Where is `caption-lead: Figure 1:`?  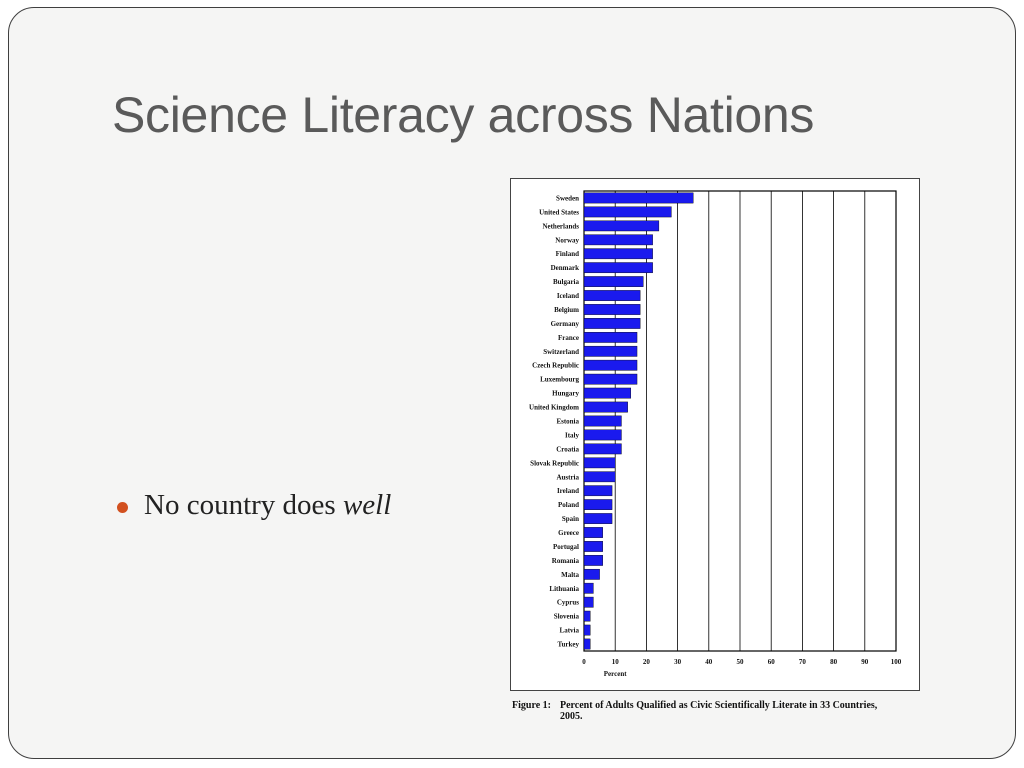 caption-lead: Figure 1: is located at coordinates (531, 705).